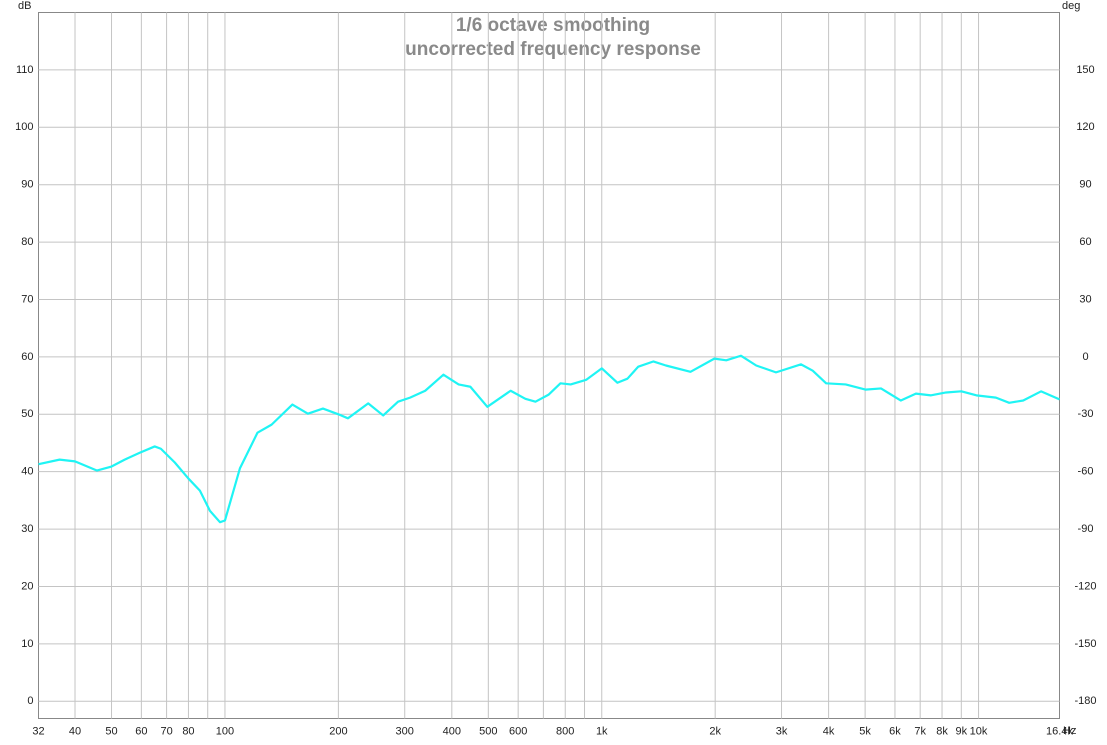 This screenshot has width=1107, height=745. What do you see at coordinates (27, 414) in the screenshot?
I see `y-tick-label: 50` at bounding box center [27, 414].